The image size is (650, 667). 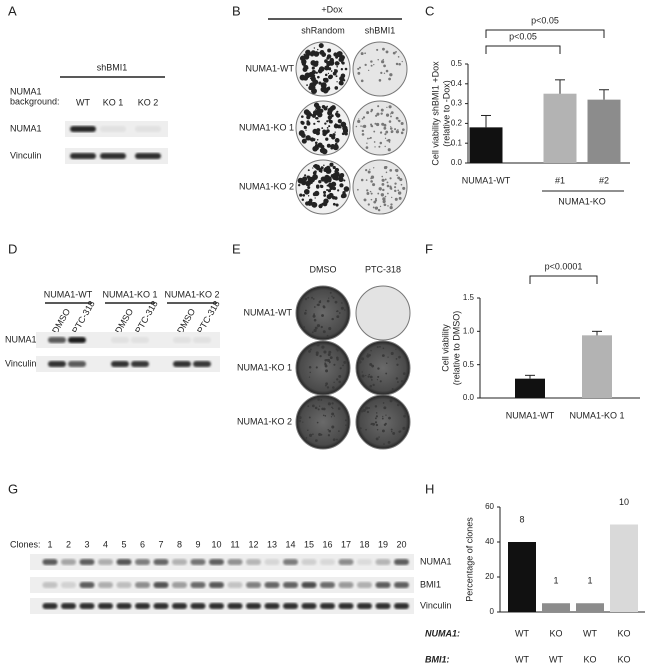 I want to click on treatment-label: +Dox, so click(x=332, y=9).